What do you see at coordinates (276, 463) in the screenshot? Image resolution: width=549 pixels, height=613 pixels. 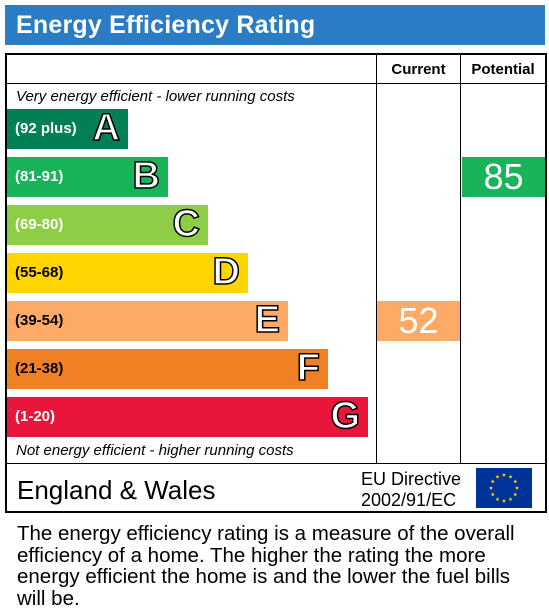 I see `footer-divider` at bounding box center [276, 463].